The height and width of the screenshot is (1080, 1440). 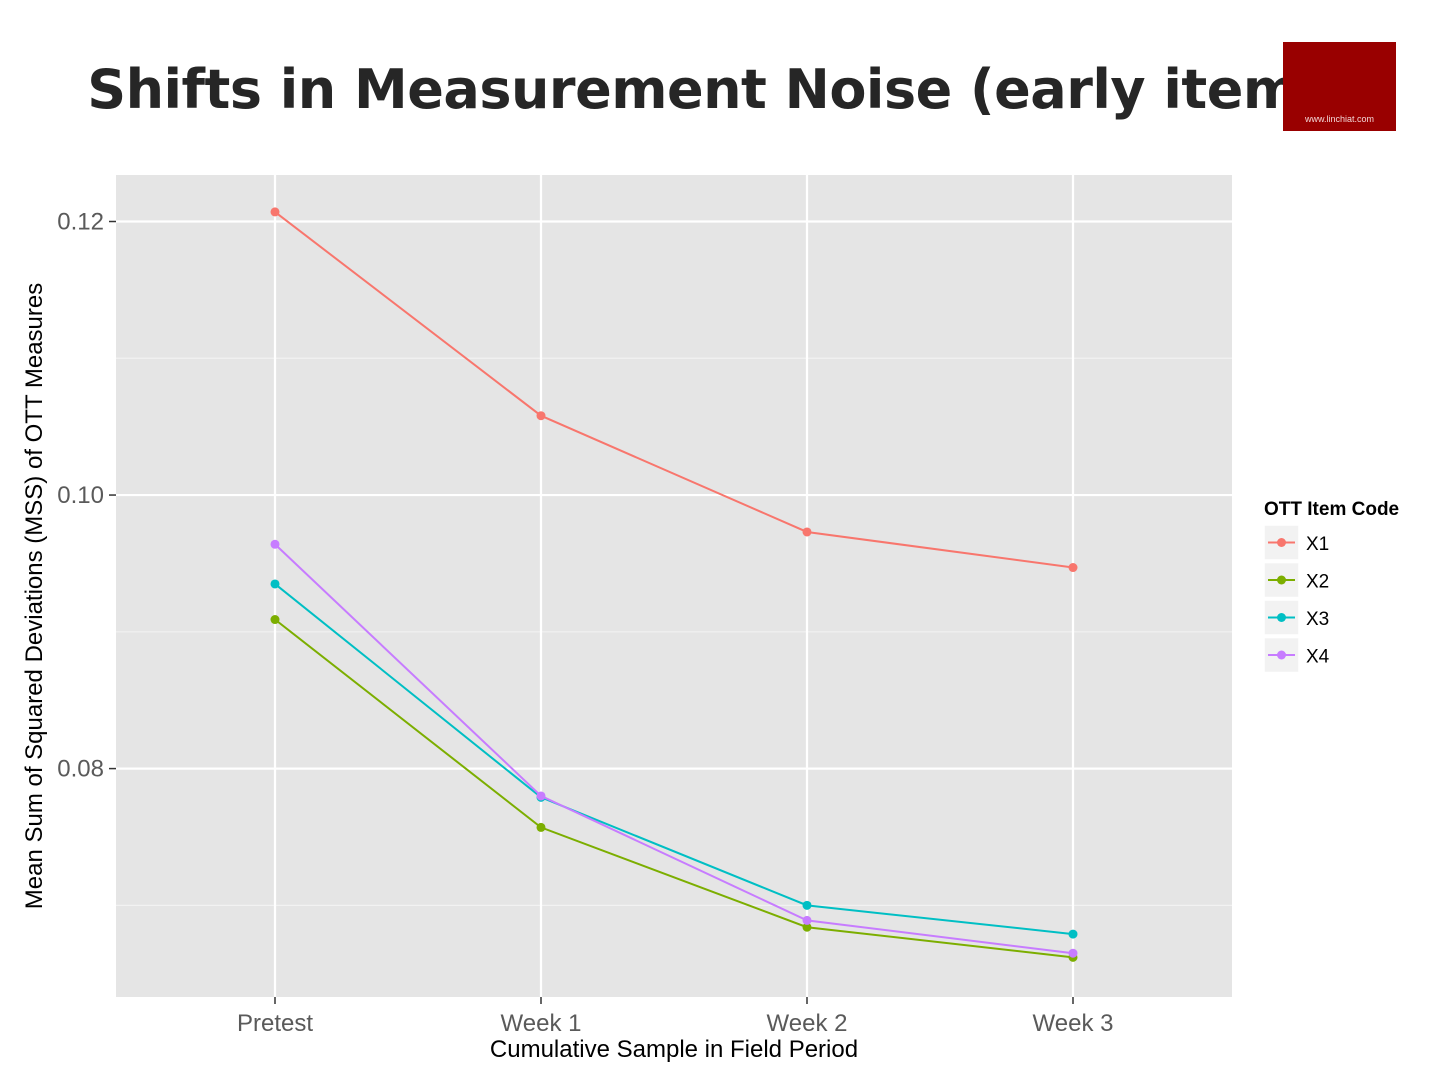 What do you see at coordinates (1331, 509) in the screenshot?
I see `legend-title: OTT Item Code` at bounding box center [1331, 509].